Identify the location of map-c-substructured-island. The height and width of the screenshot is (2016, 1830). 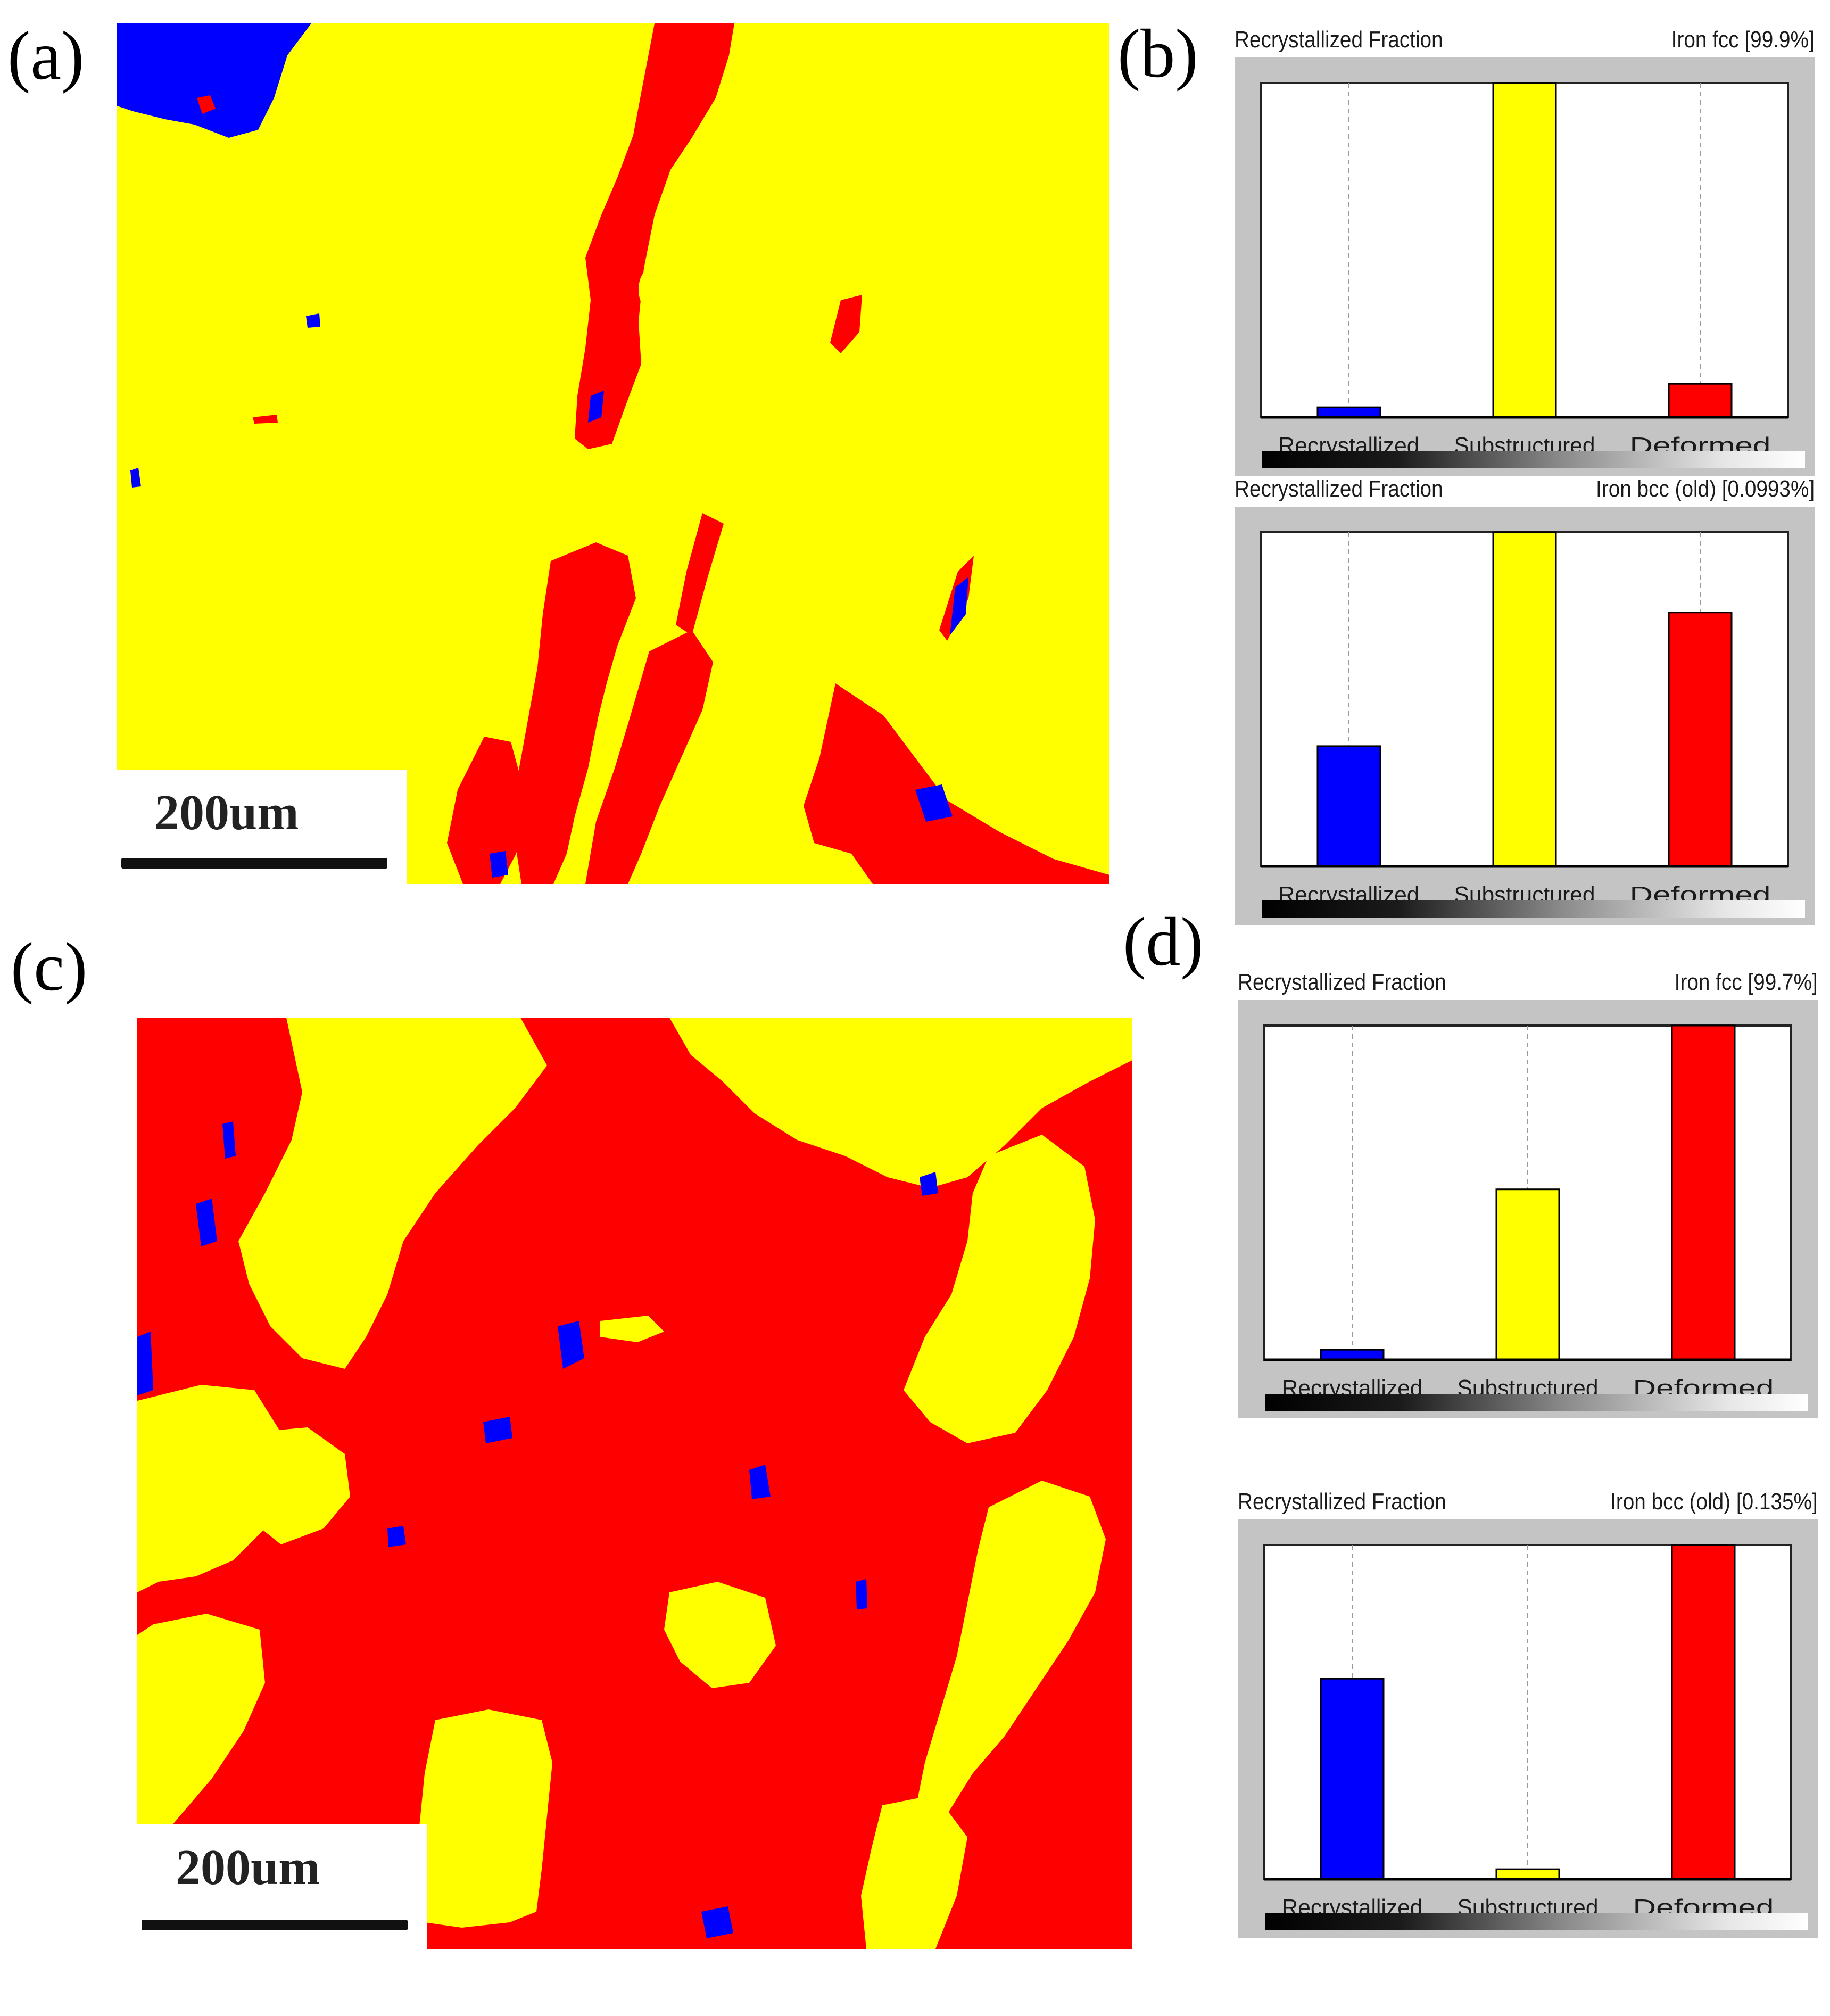
(632, 1329).